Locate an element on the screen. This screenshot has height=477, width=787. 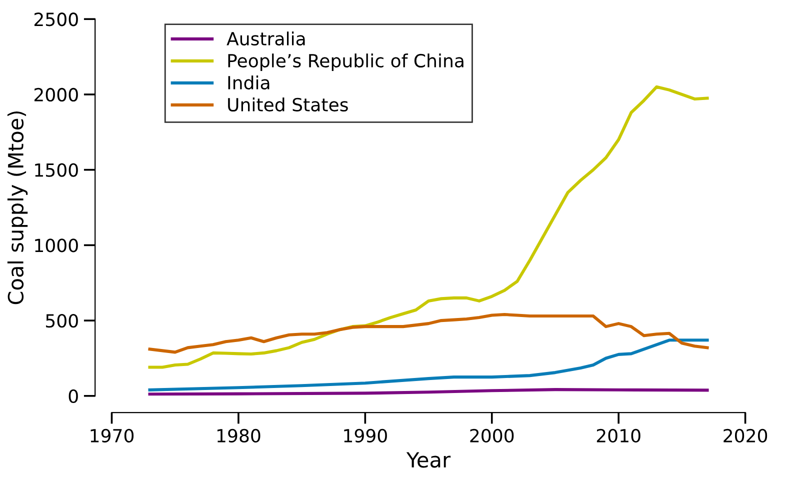
x-tick-label: 2000 is located at coordinates (492, 435).